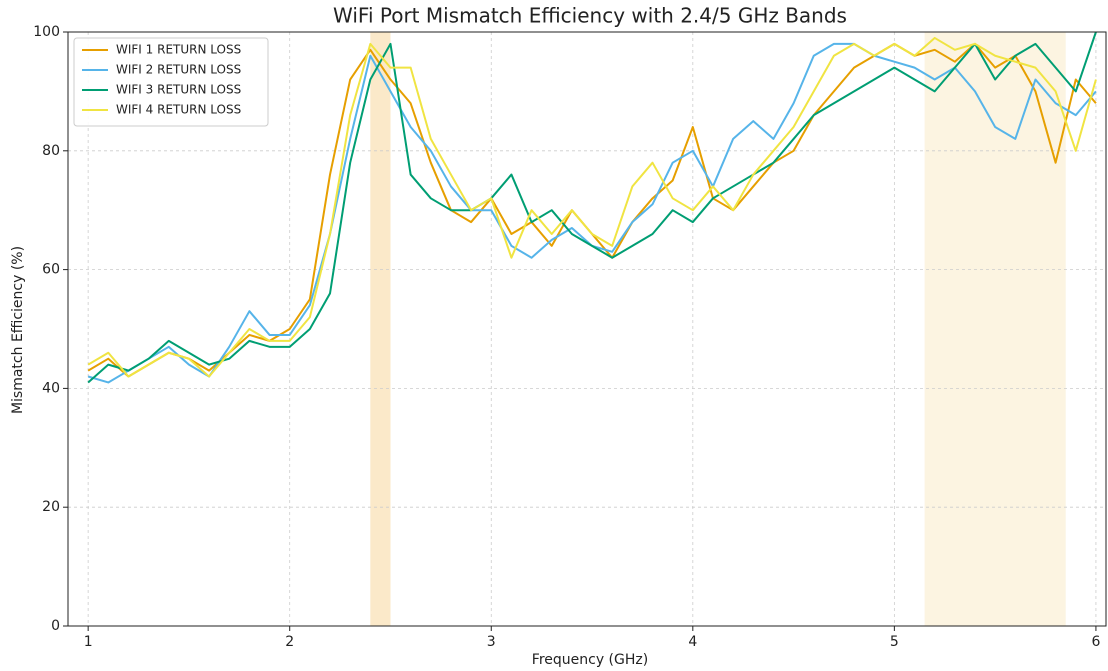 Image resolution: width=1108 pixels, height=671 pixels. What do you see at coordinates (692, 642) in the screenshot?
I see `x-tick-label: 4` at bounding box center [692, 642].